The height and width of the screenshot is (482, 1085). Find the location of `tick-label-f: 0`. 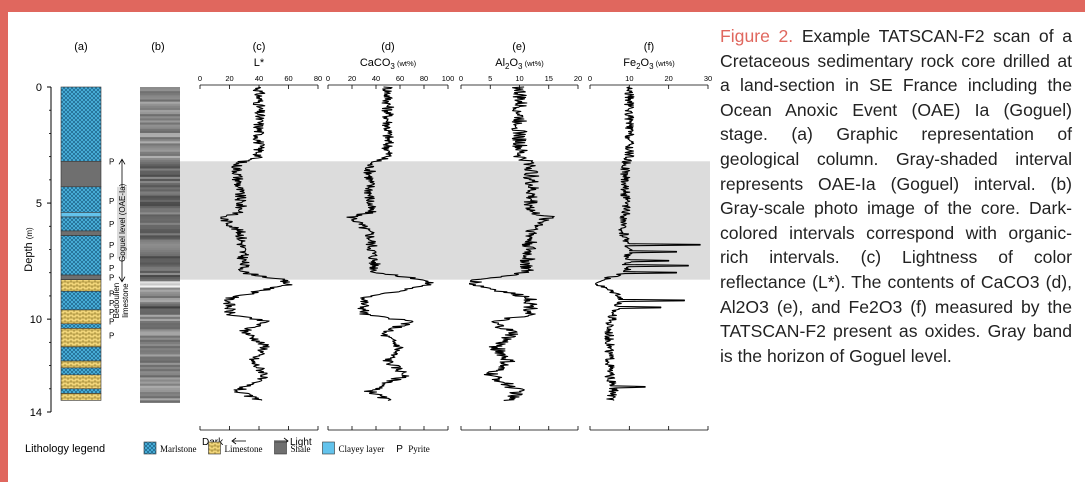

tick-label-f: 0 is located at coordinates (590, 78).